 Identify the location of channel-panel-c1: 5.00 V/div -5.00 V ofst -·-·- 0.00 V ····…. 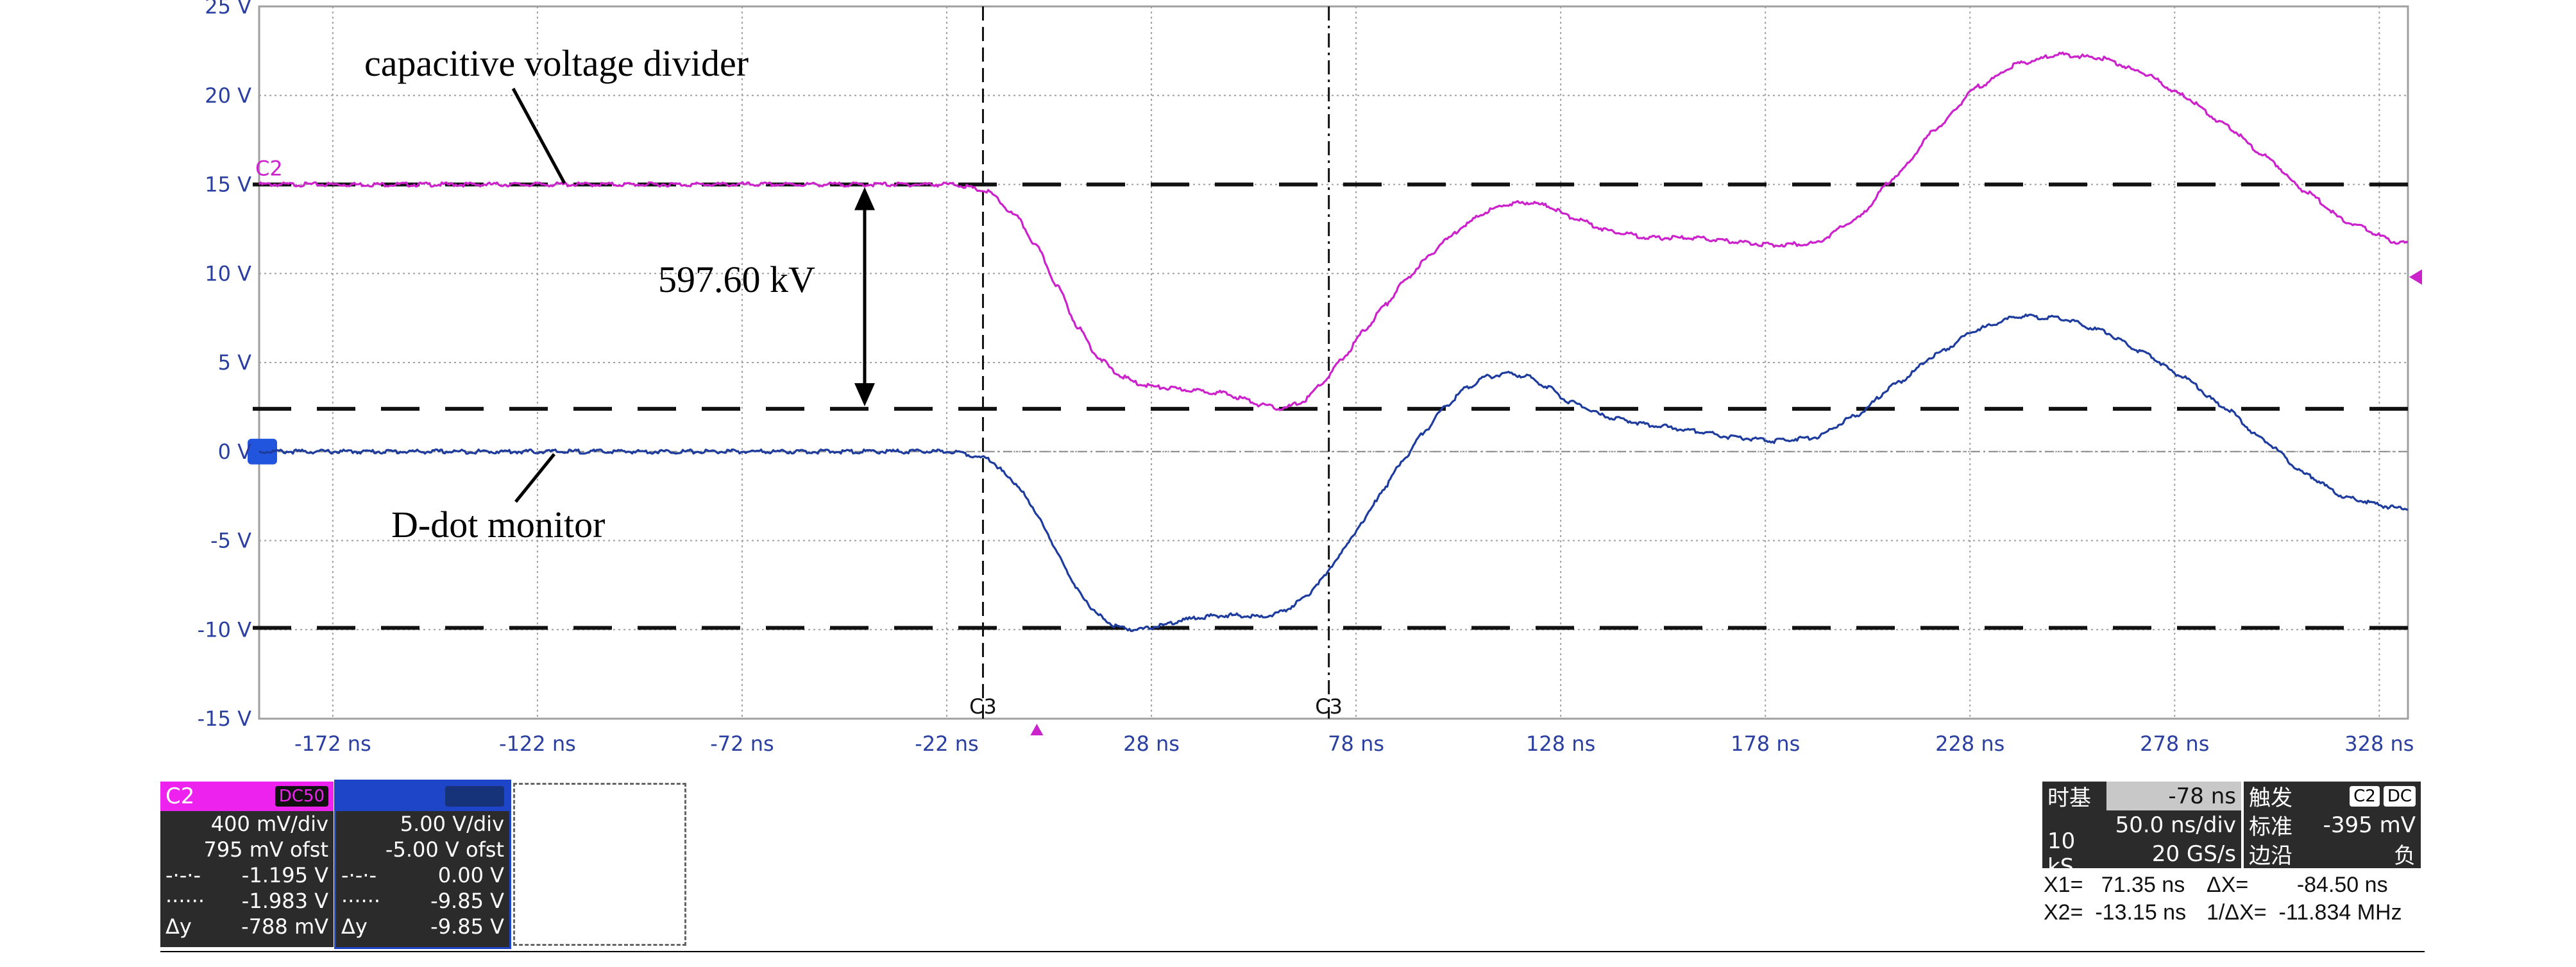
(422, 864).